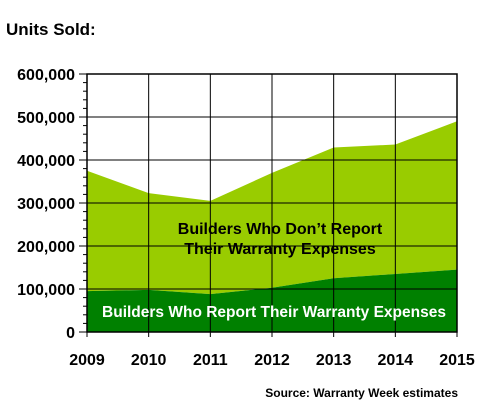 The width and height of the screenshot is (480, 420). What do you see at coordinates (457, 360) in the screenshot?
I see `x-tick-label: 2015` at bounding box center [457, 360].